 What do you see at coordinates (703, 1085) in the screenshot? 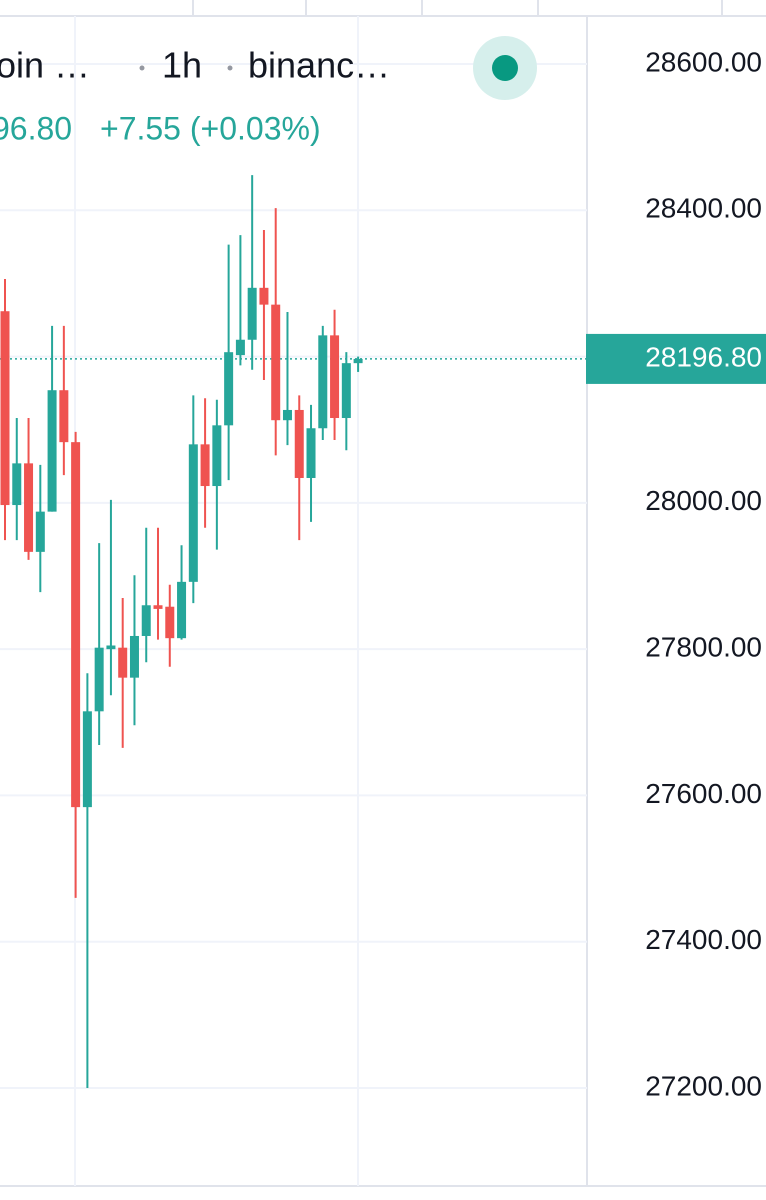
I see `y-tick-label: 27200.00` at bounding box center [703, 1085].